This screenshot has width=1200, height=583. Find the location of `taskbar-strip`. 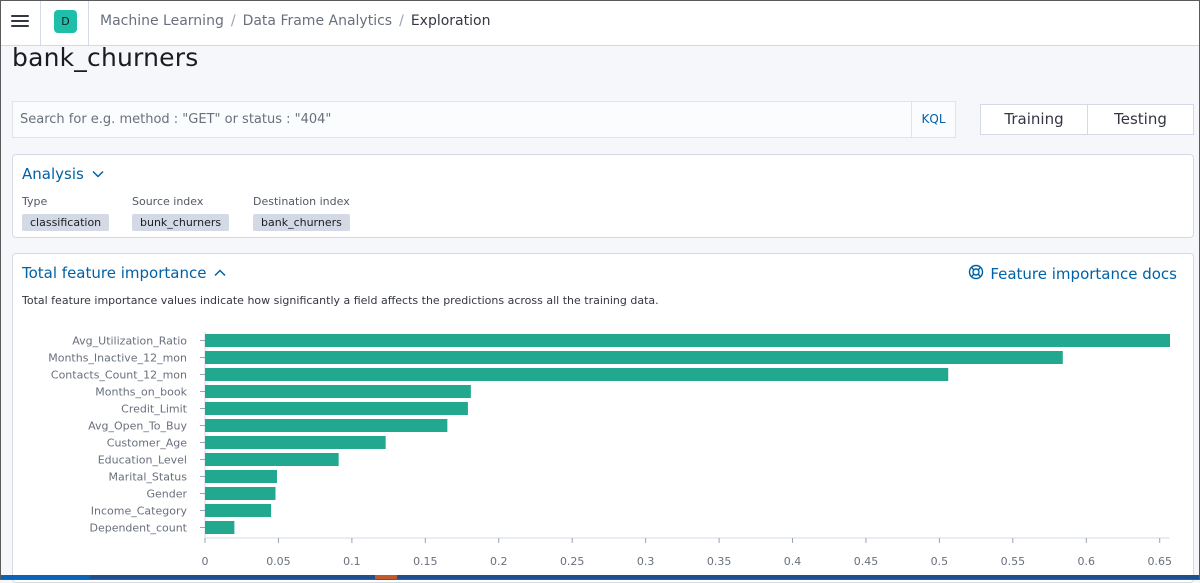

taskbar-strip is located at coordinates (600, 577).